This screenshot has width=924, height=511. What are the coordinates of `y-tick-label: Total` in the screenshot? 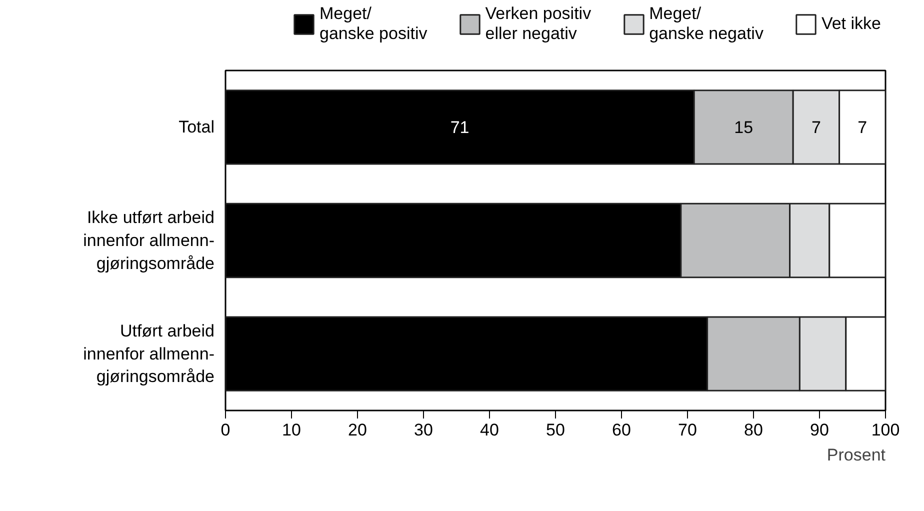 It's located at (196, 127).